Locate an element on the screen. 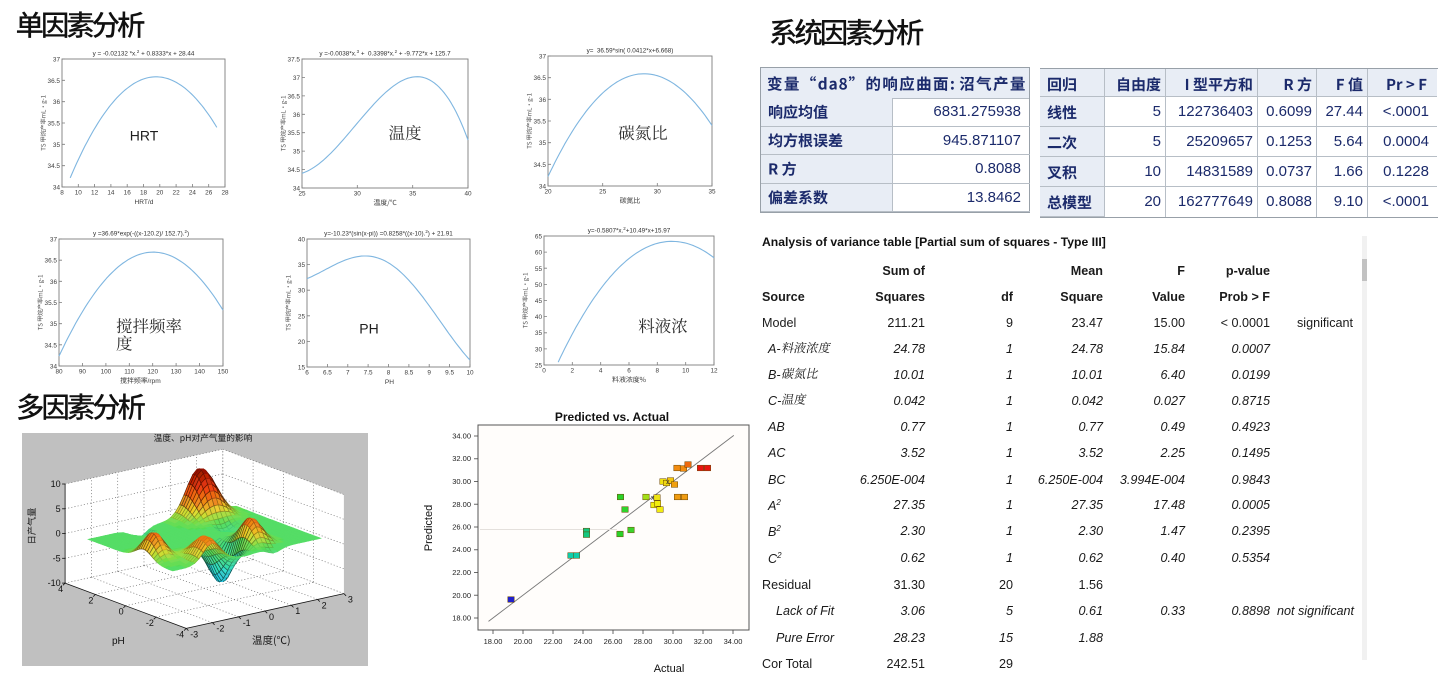 The image size is (1438, 681). svg-text: y= 36.59*sin( 0.0412*x+6.668) is located at coordinates (630, 51).